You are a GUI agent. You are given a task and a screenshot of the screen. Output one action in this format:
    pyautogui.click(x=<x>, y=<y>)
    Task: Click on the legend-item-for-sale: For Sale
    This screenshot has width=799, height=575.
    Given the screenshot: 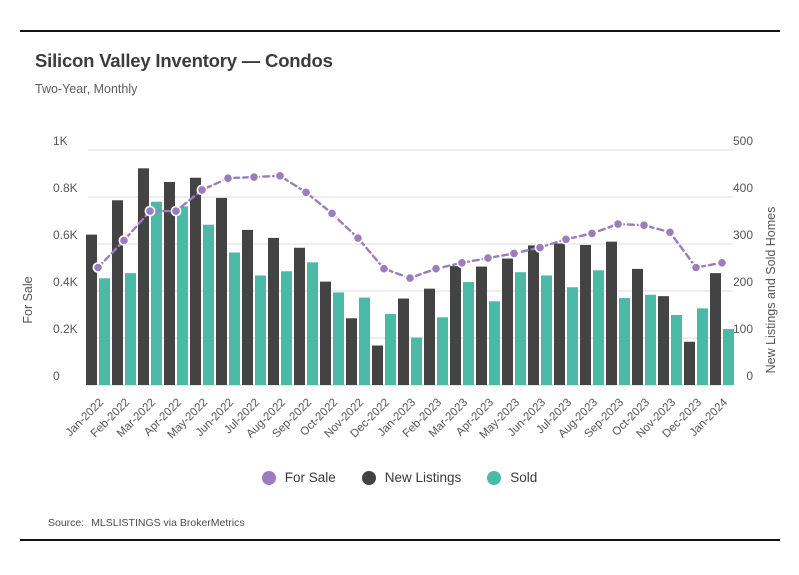 What is the action you would take?
    pyautogui.click(x=298, y=477)
    